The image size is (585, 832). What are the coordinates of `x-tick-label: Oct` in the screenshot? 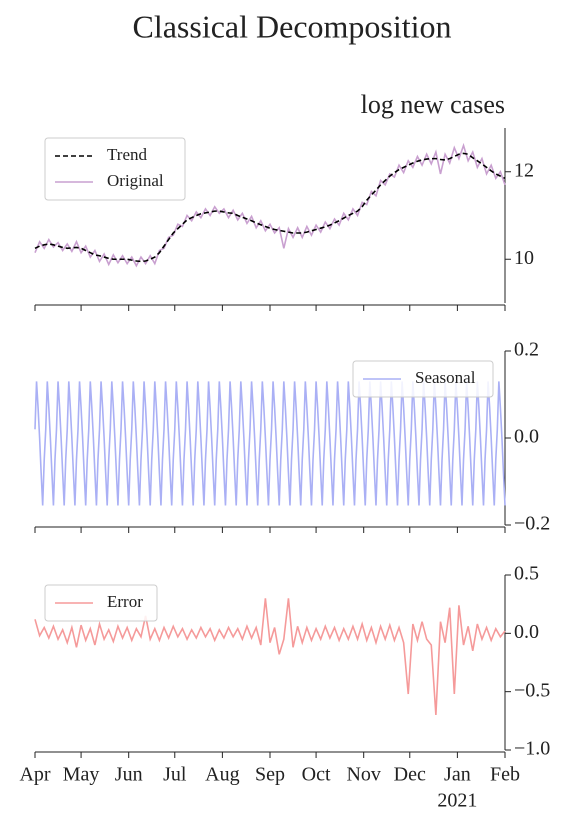 It's located at (316, 775).